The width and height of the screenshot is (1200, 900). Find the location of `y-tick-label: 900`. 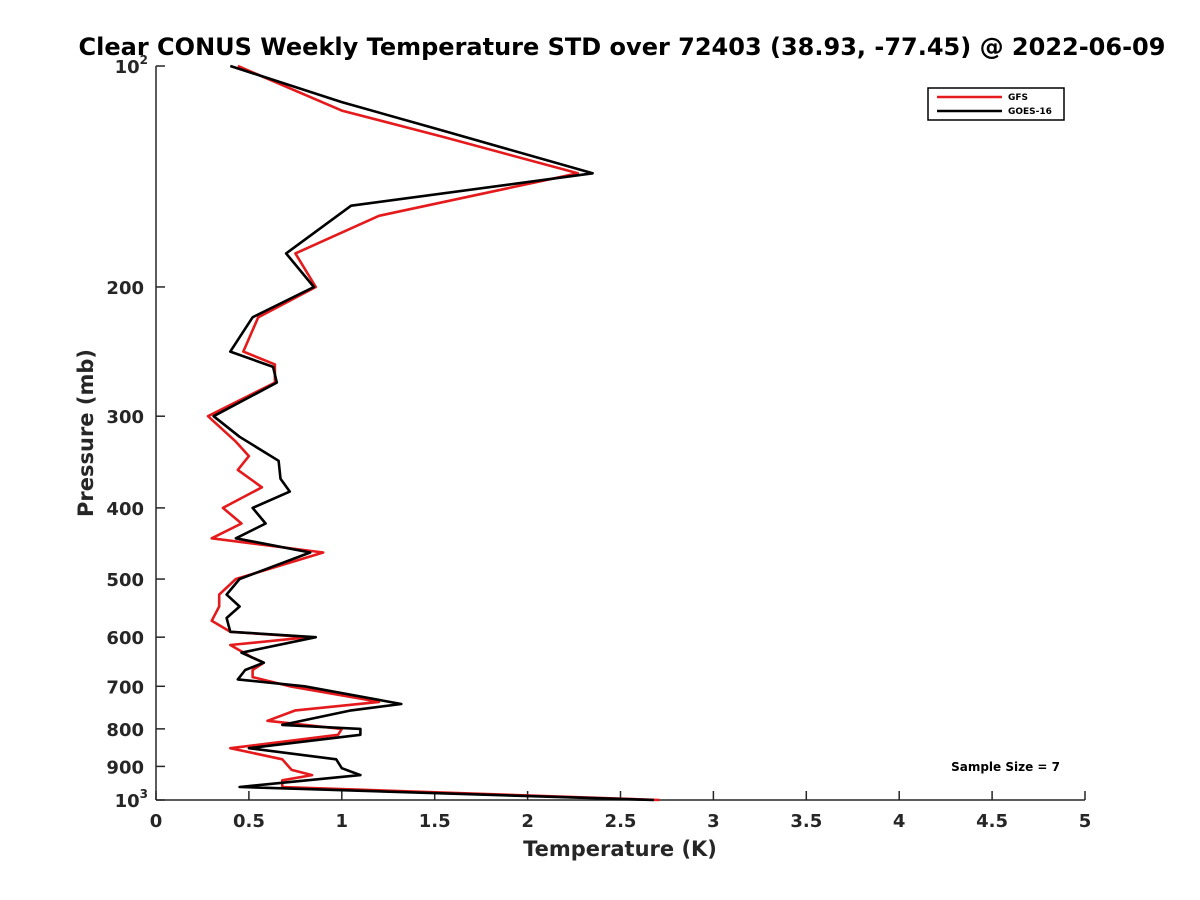

y-tick-label: 900 is located at coordinates (125, 767).